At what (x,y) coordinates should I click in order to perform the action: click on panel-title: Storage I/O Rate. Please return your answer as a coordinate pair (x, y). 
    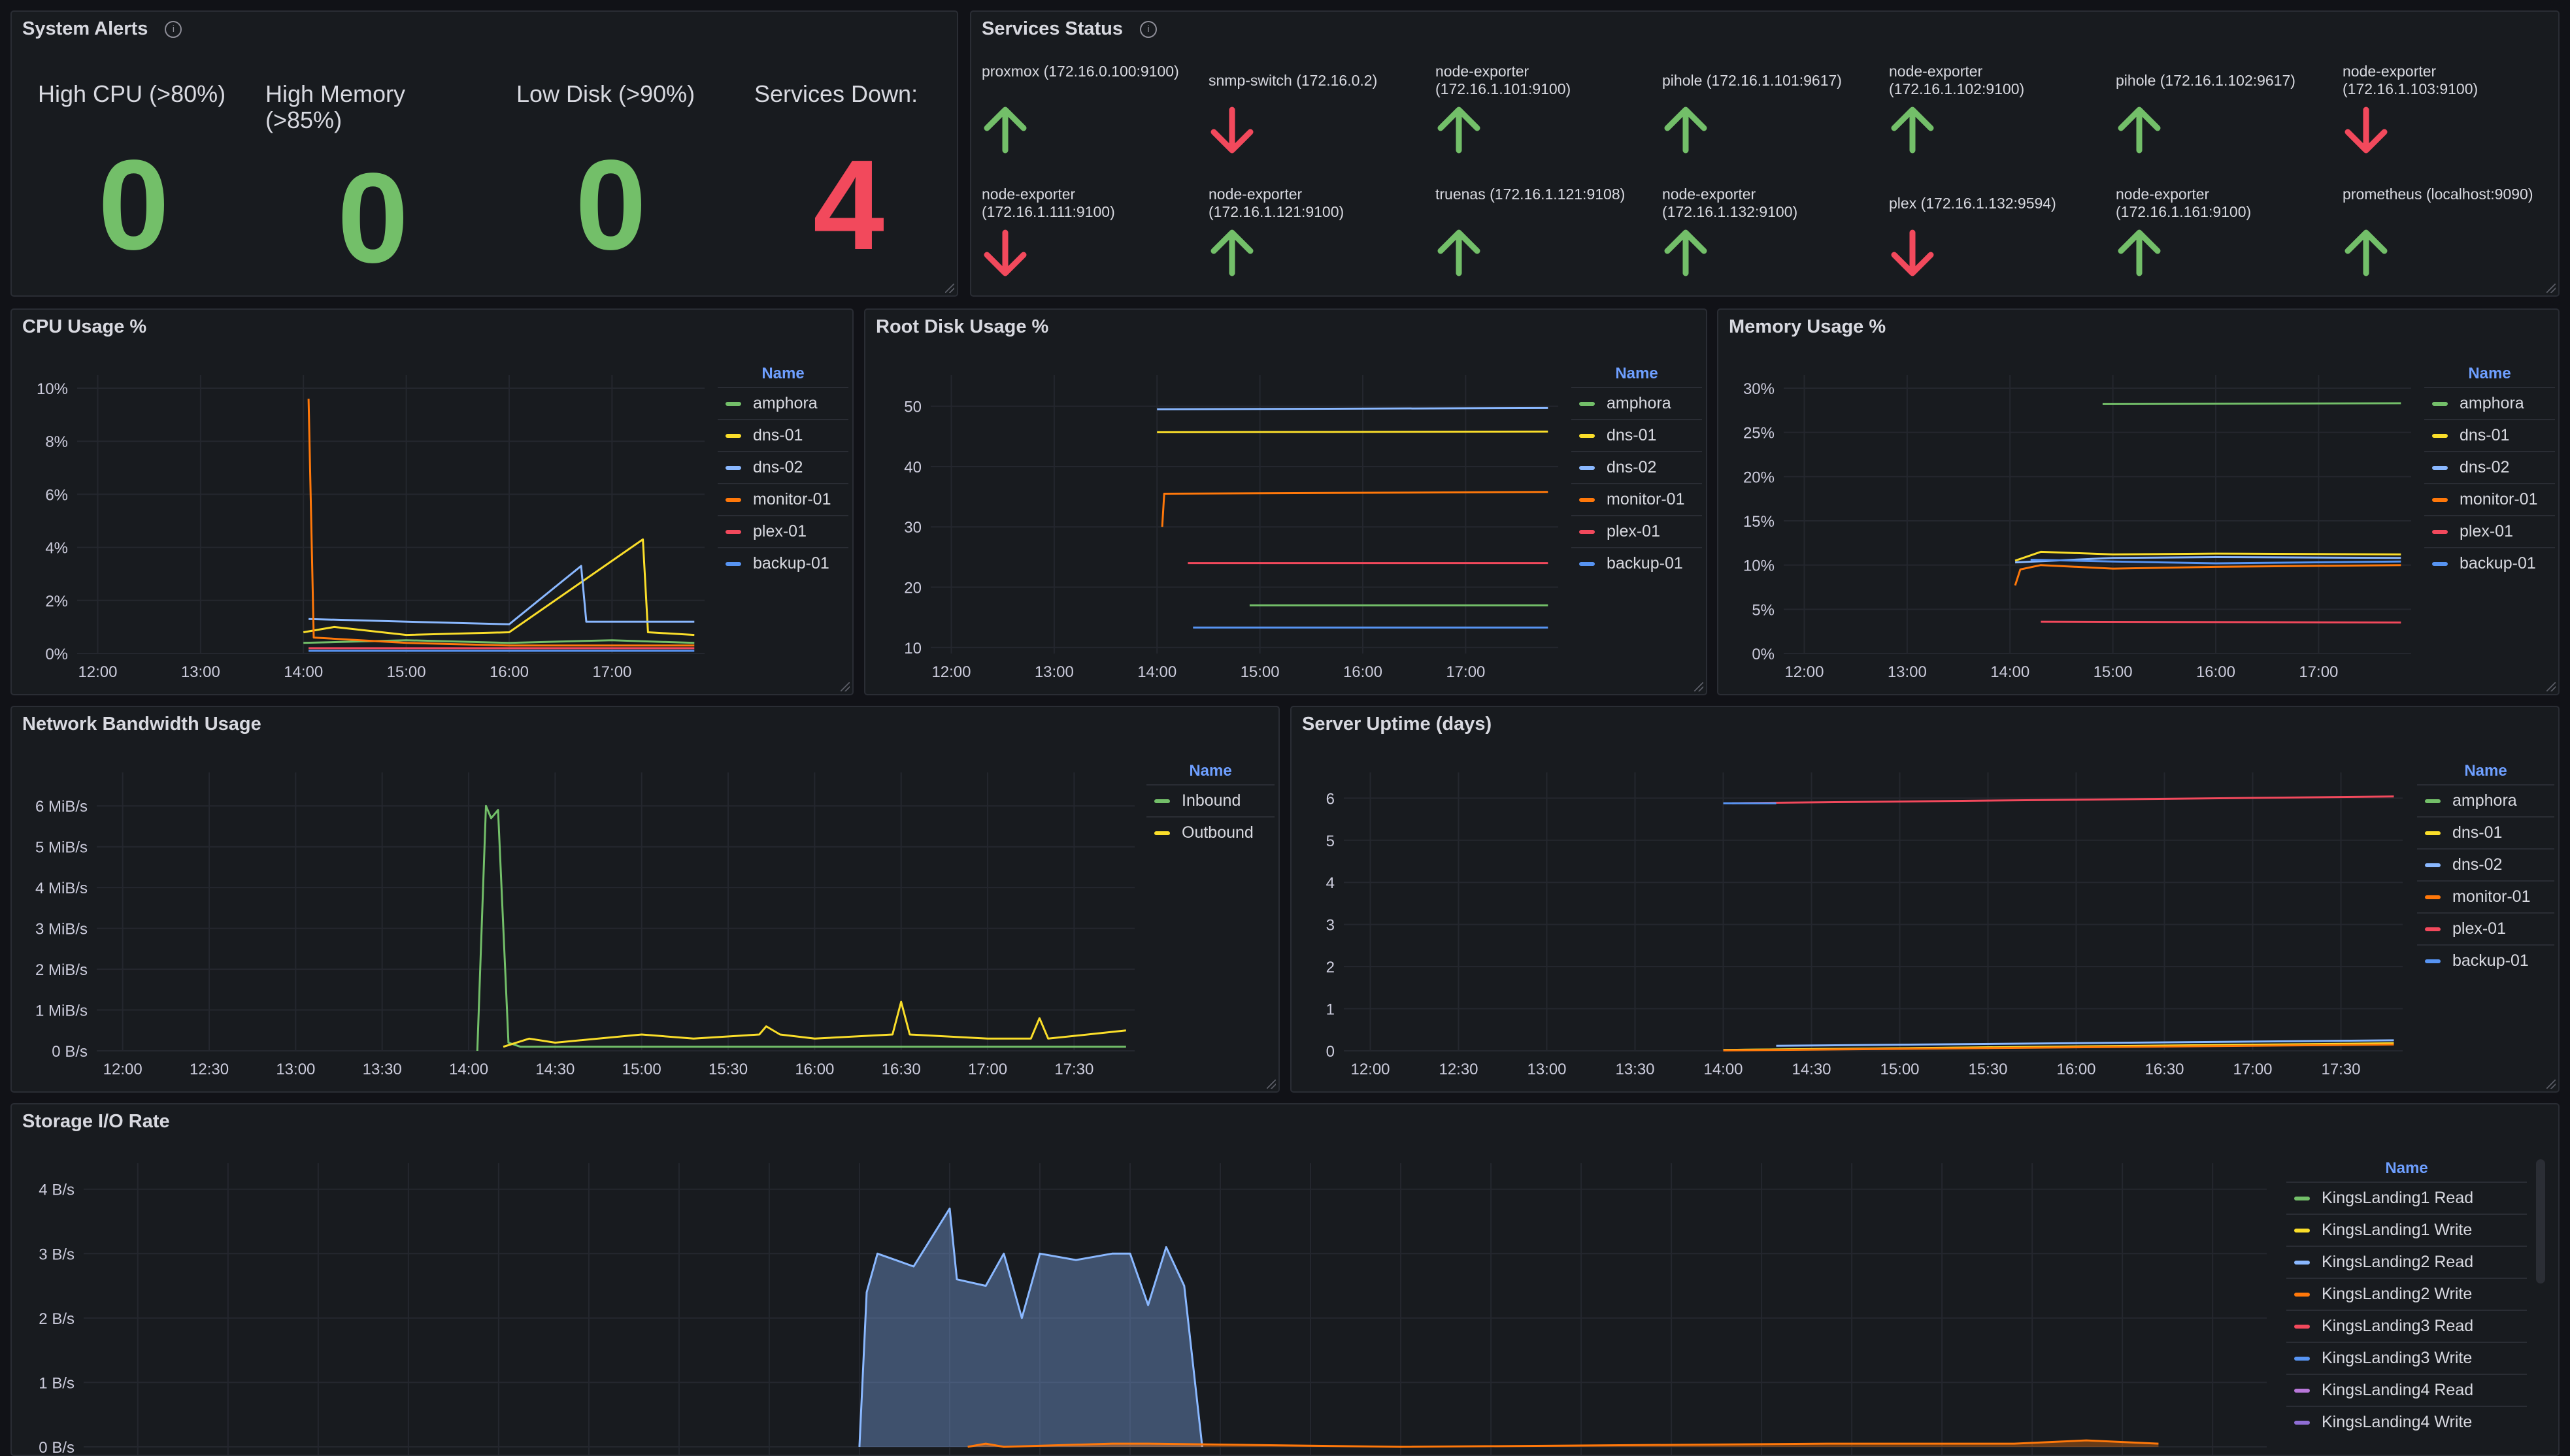
    Looking at the image, I should click on (96, 1121).